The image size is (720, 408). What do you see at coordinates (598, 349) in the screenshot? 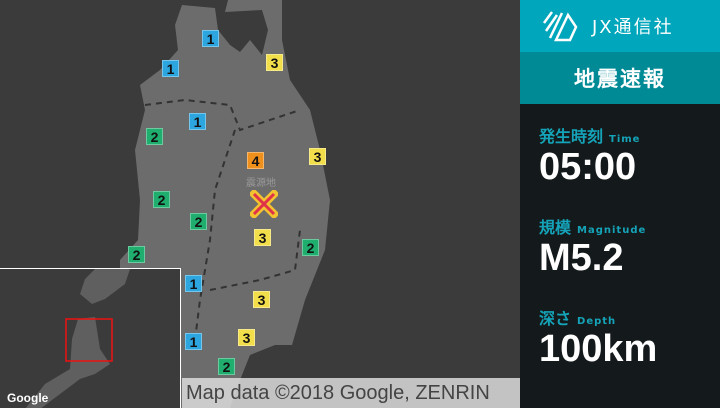
I see `depth-value: 100km` at bounding box center [598, 349].